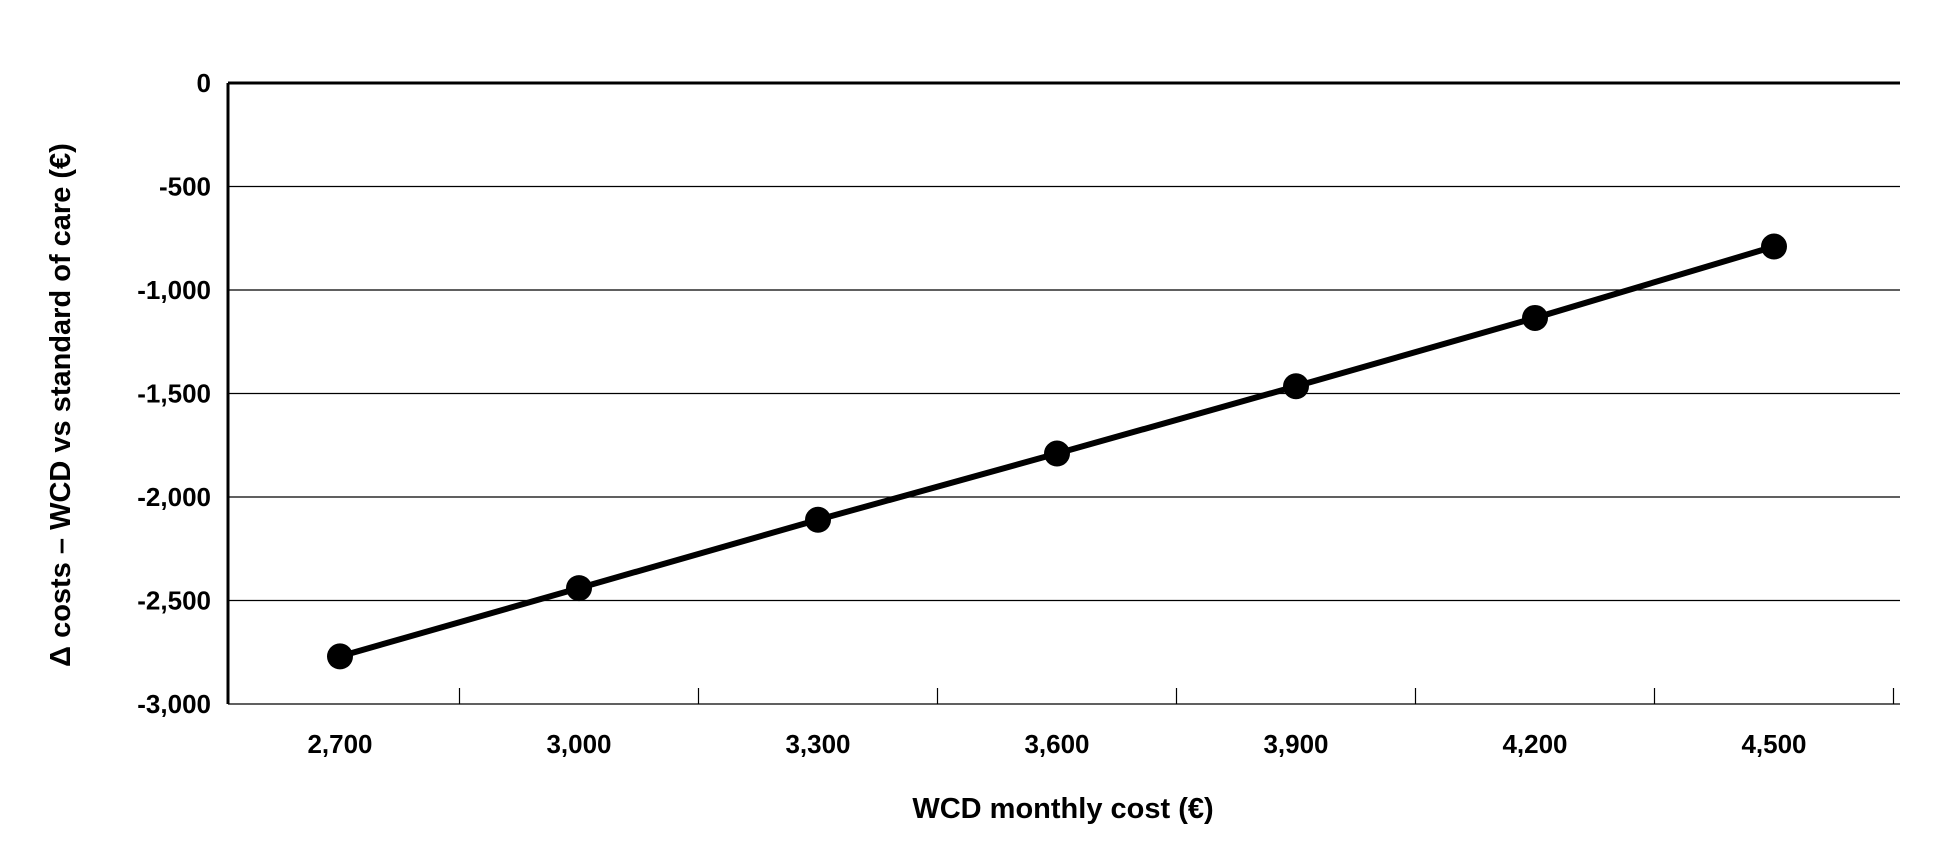 This screenshot has width=1949, height=867. I want to click on y-tick-label: -500, so click(185, 187).